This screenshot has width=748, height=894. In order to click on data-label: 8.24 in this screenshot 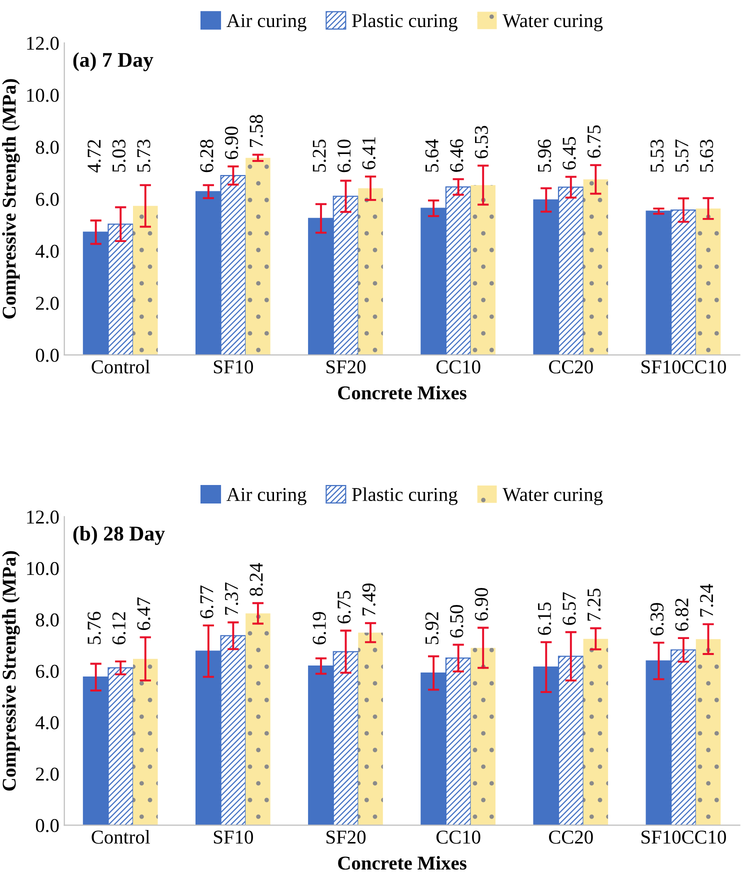, I will do `click(256, 579)`.